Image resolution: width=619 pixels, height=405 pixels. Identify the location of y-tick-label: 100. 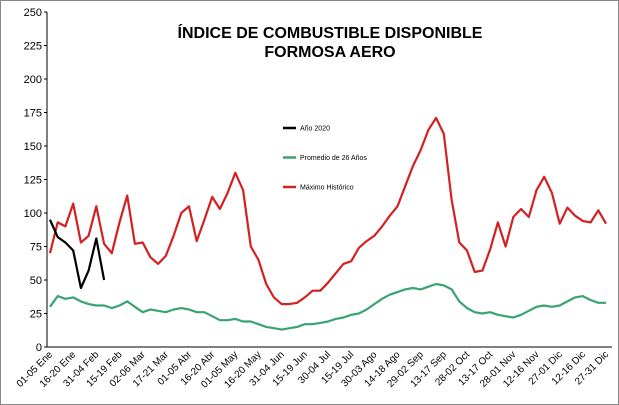
(33, 214).